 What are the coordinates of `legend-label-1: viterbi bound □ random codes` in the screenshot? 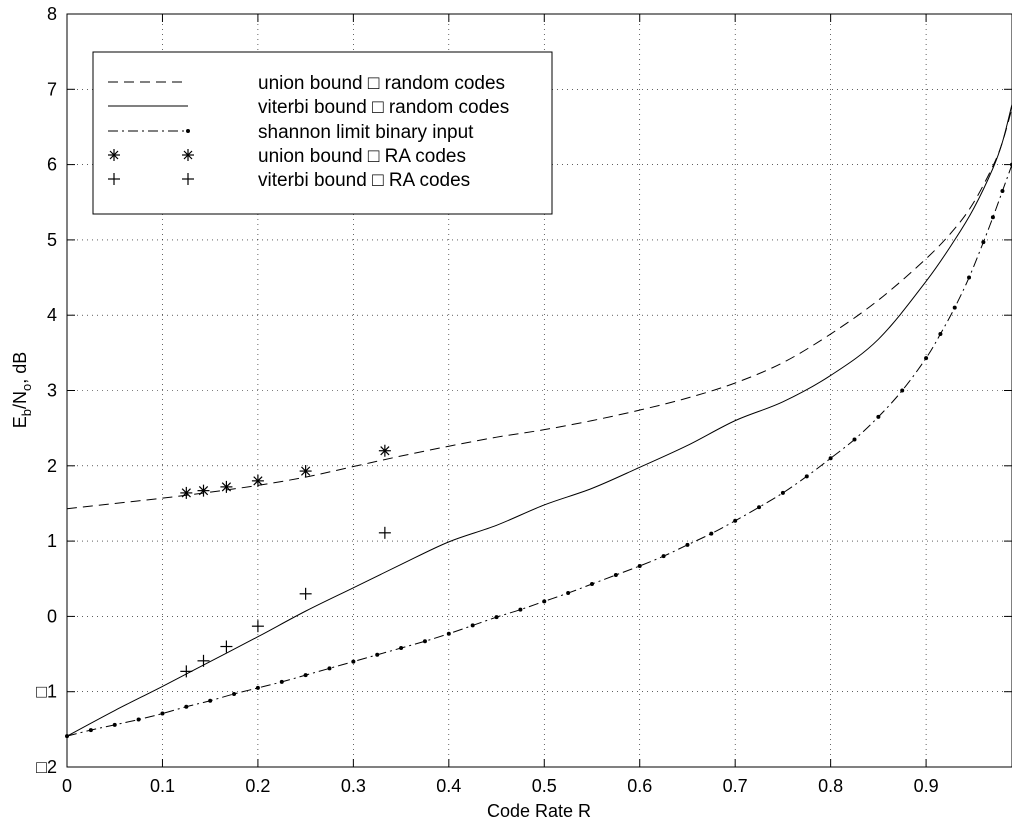 It's located at (383, 107).